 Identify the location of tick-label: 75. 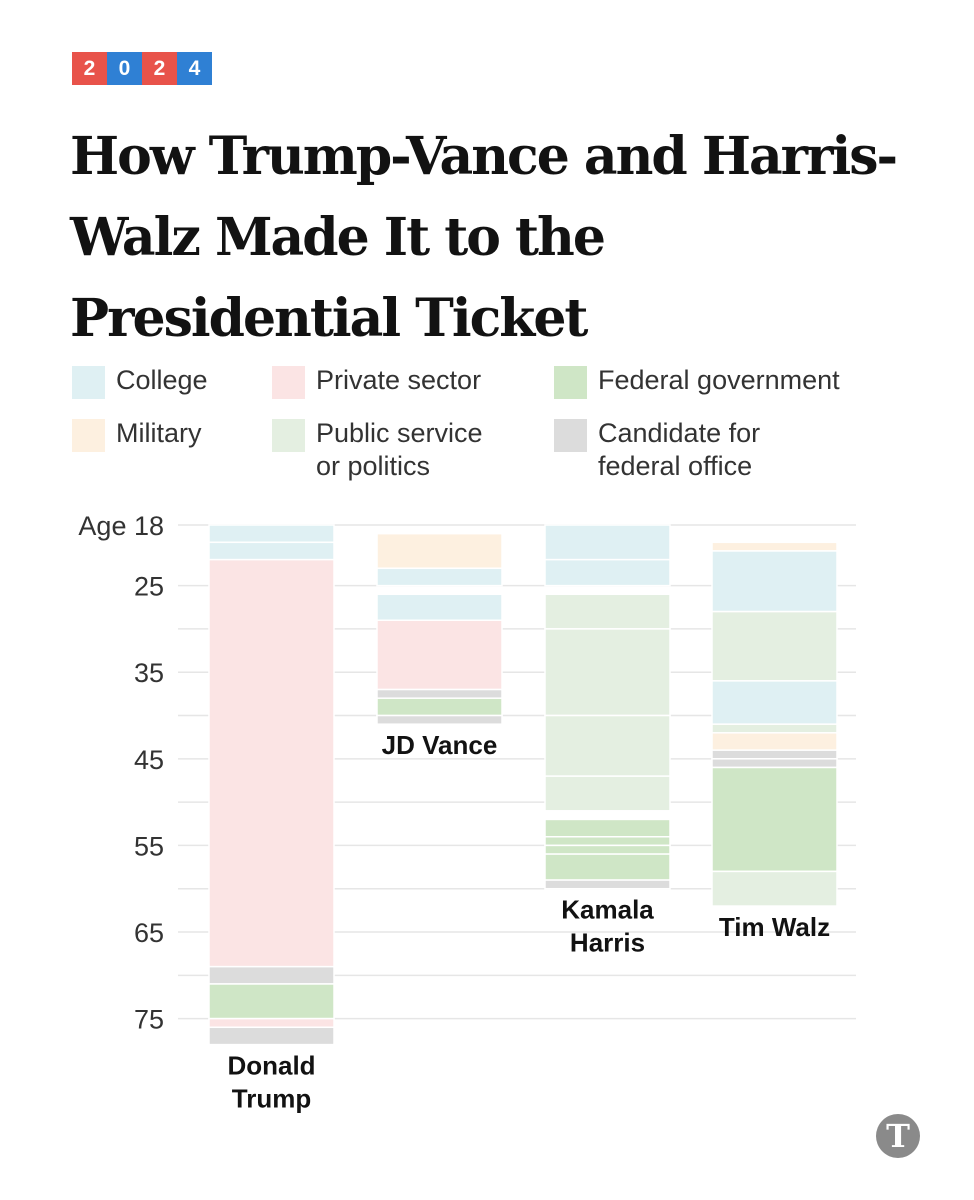
(149, 1020).